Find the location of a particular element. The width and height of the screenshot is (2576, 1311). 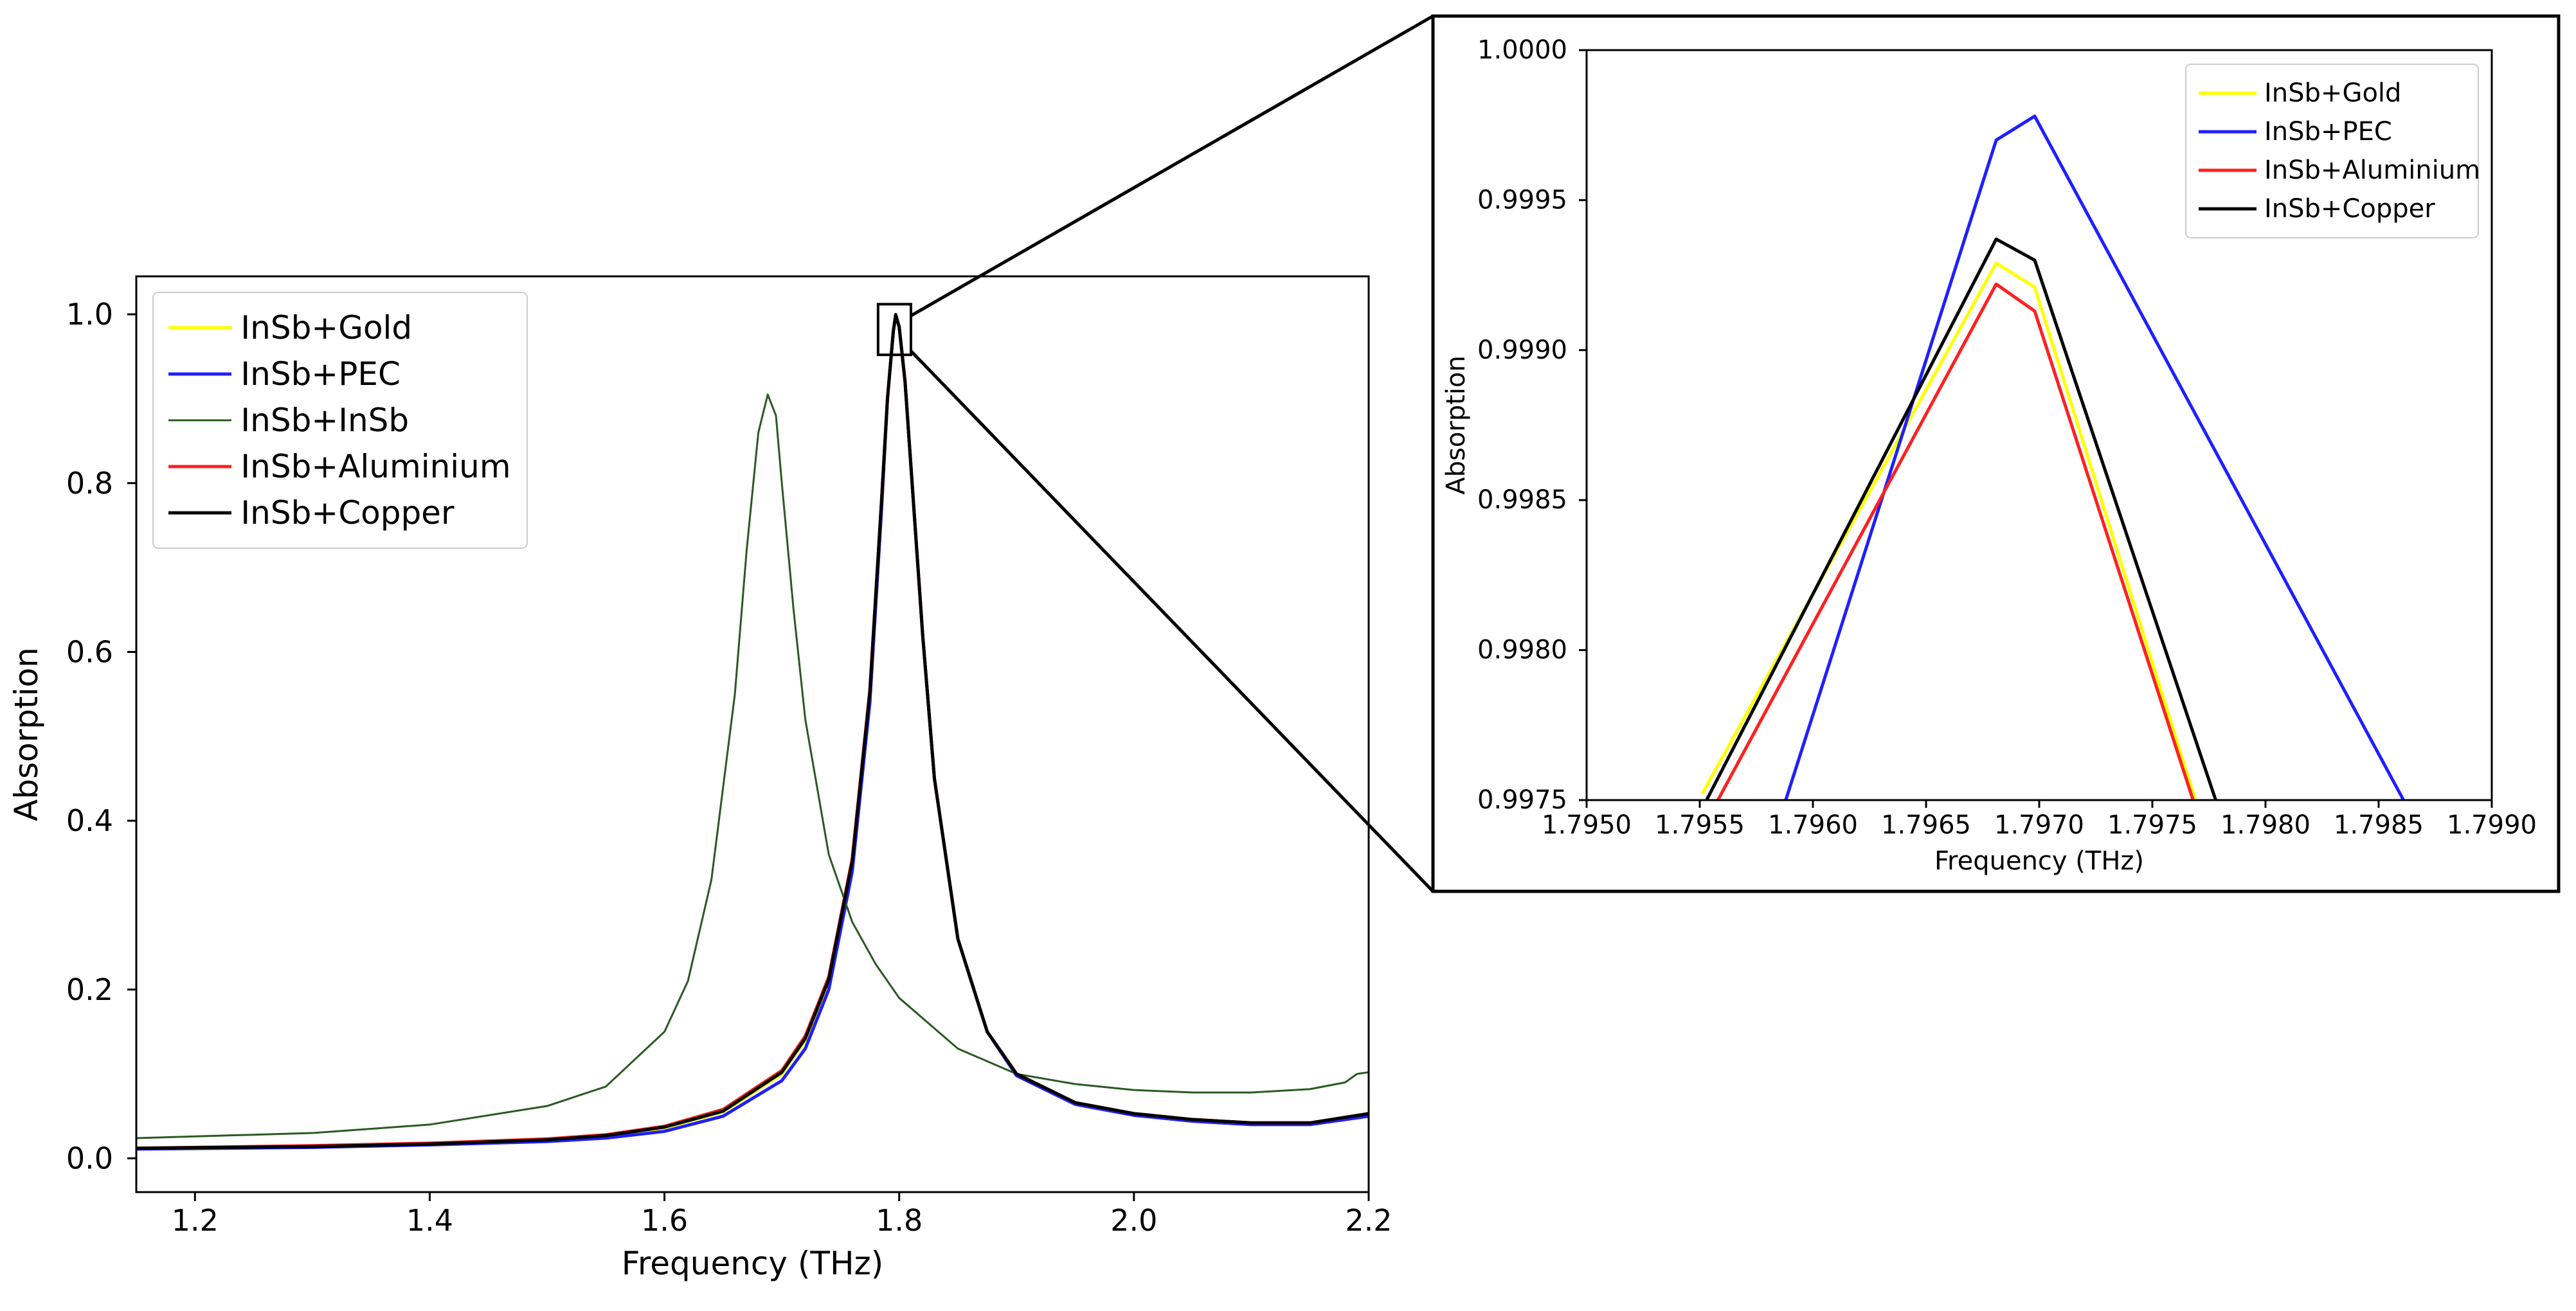

inset-ytick-label: 1.0000 is located at coordinates (1522, 50).